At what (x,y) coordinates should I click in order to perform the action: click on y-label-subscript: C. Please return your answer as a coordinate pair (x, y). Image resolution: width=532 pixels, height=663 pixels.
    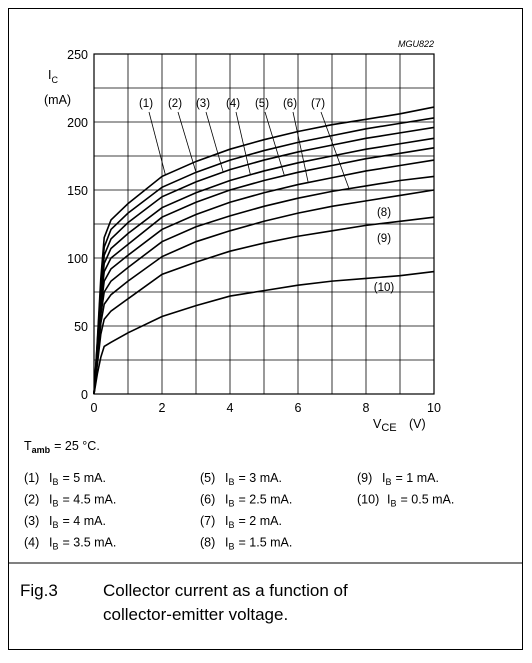
    Looking at the image, I should click on (54, 80).